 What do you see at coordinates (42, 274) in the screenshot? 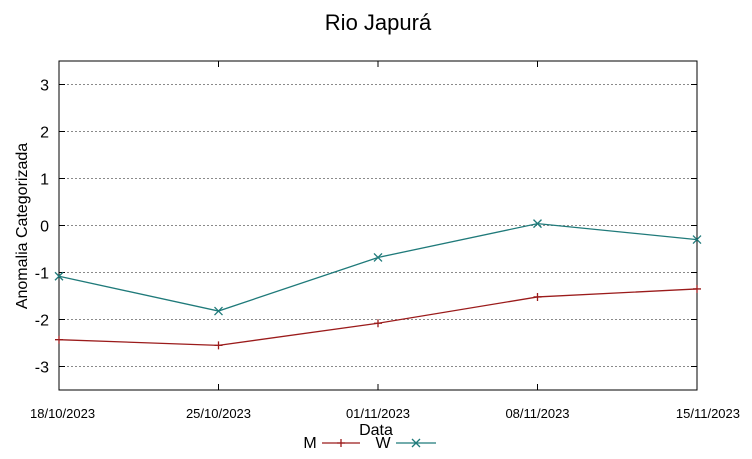
I see `y-tick-label: -1` at bounding box center [42, 274].